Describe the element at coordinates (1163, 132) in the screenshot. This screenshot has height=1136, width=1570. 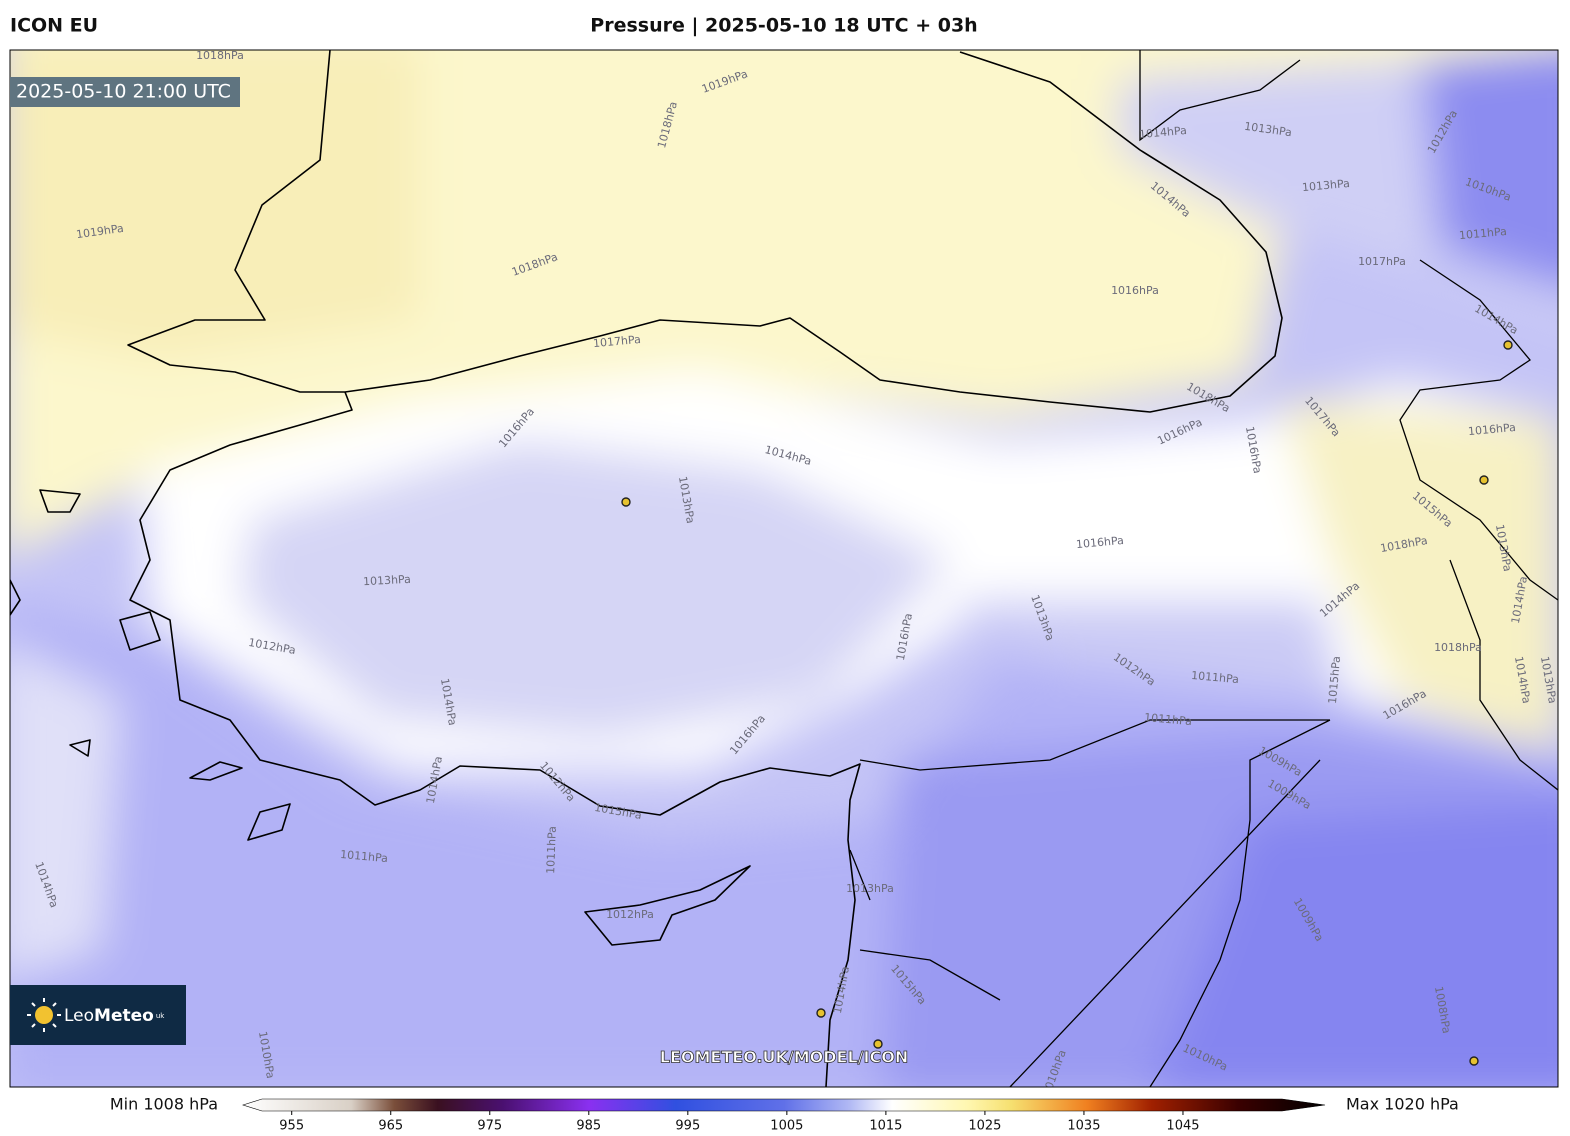
I see `contour-label: 1014hPa` at that location.